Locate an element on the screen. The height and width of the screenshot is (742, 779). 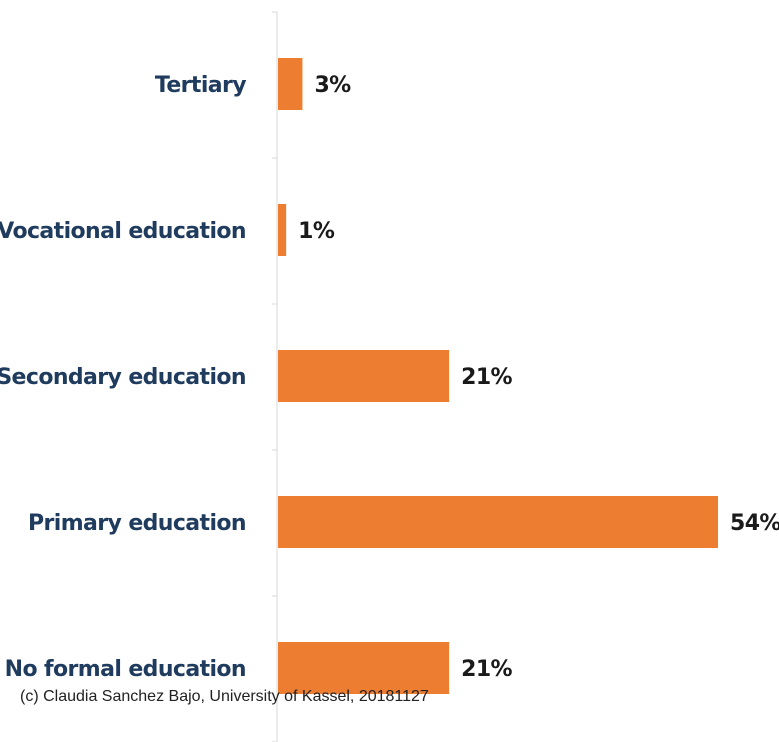
category-label: No formal education is located at coordinates (125, 669).